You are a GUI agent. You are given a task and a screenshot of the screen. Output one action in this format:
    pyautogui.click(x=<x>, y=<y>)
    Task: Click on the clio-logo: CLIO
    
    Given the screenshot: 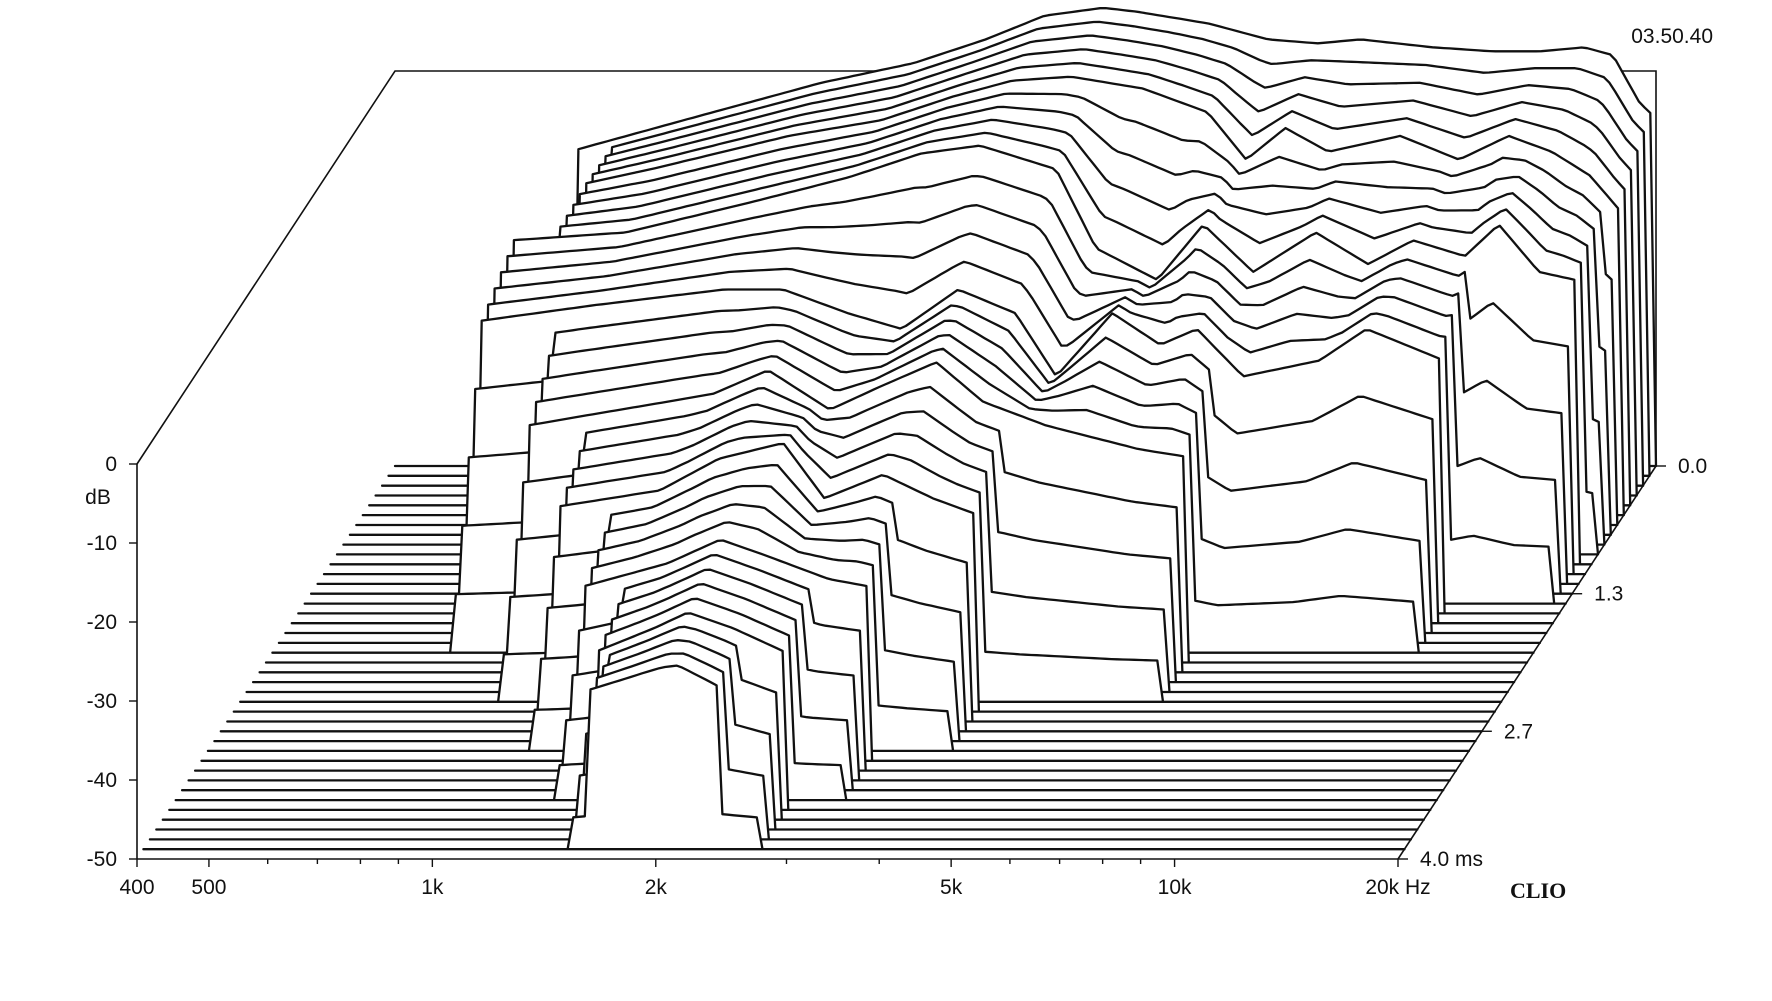 What is the action you would take?
    pyautogui.click(x=1538, y=890)
    